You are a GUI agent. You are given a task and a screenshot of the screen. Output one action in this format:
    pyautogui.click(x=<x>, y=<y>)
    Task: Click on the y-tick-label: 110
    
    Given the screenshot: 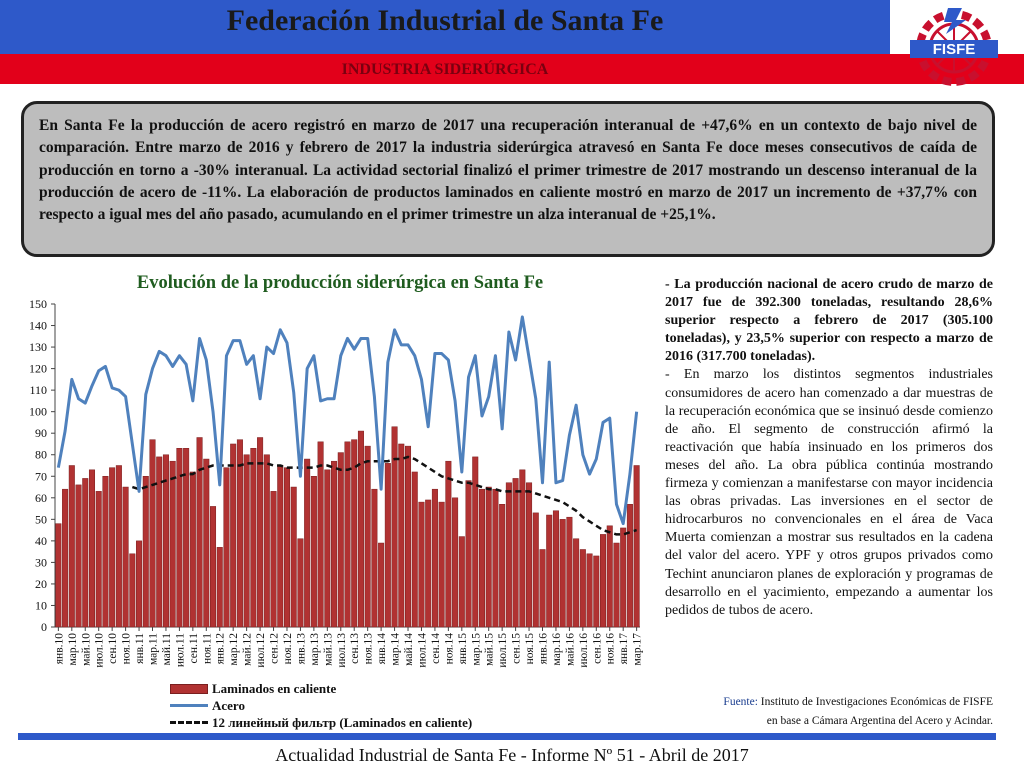 What is the action you would take?
    pyautogui.click(x=38, y=390)
    